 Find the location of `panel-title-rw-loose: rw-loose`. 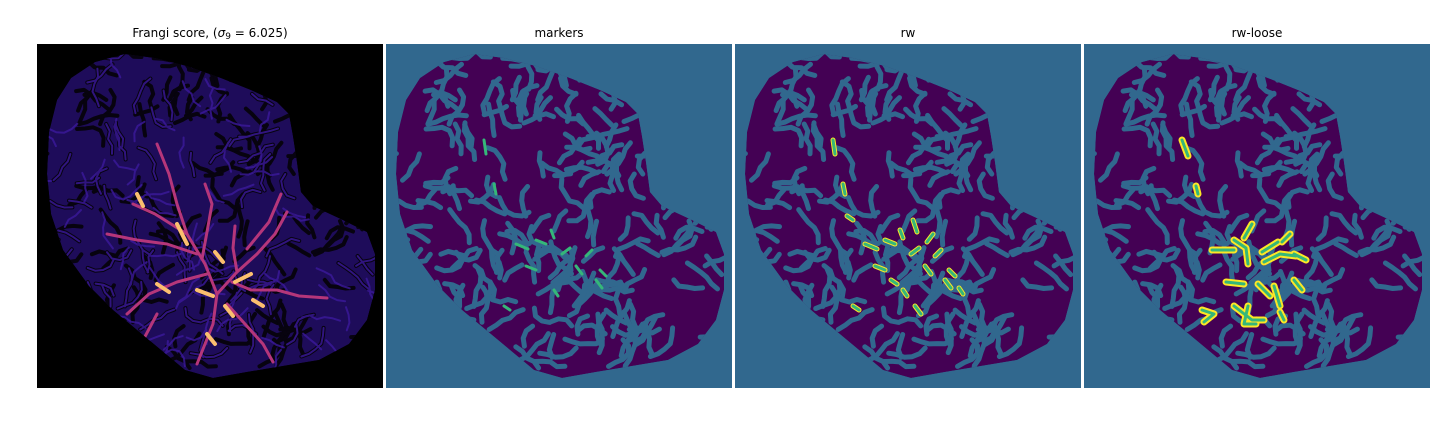

panel-title-rw-loose: rw-loose is located at coordinates (1257, 33).